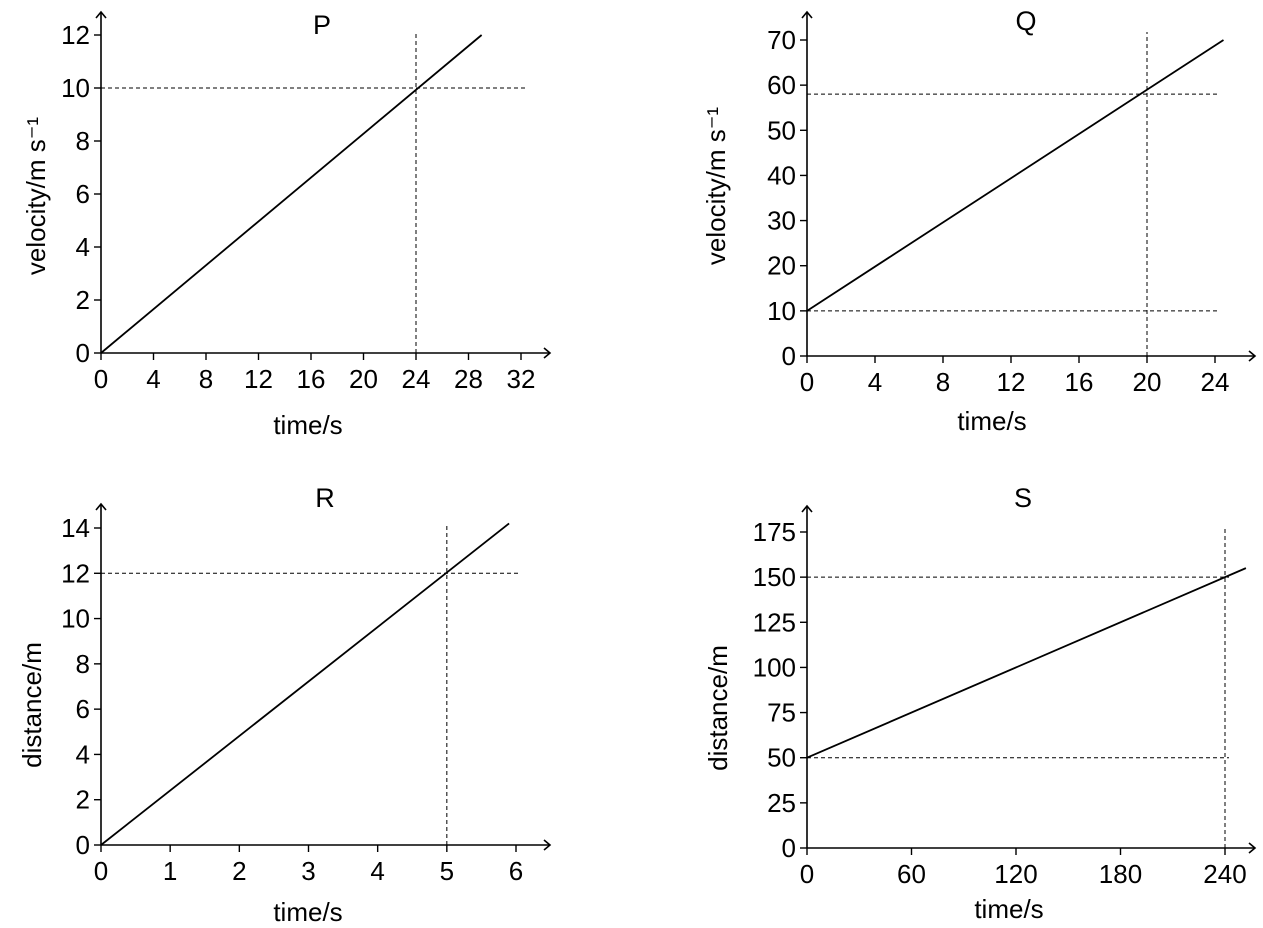  What do you see at coordinates (781, 175) in the screenshot?
I see `y-tick-label: 40` at bounding box center [781, 175].